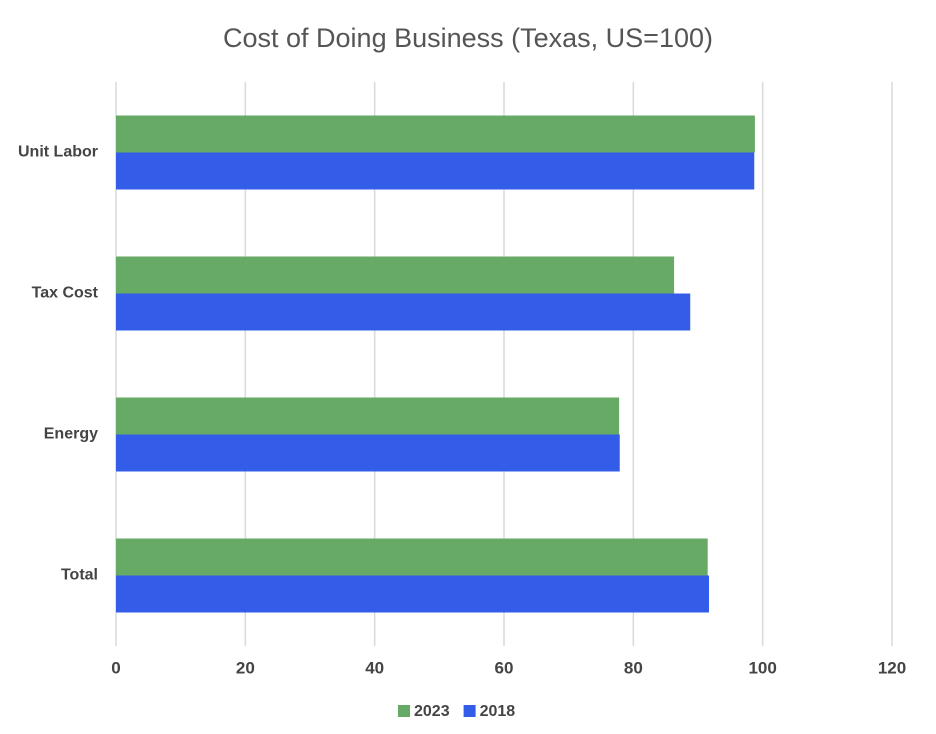 The width and height of the screenshot is (936, 734). What do you see at coordinates (504, 667) in the screenshot?
I see `x-tick-label: 60` at bounding box center [504, 667].